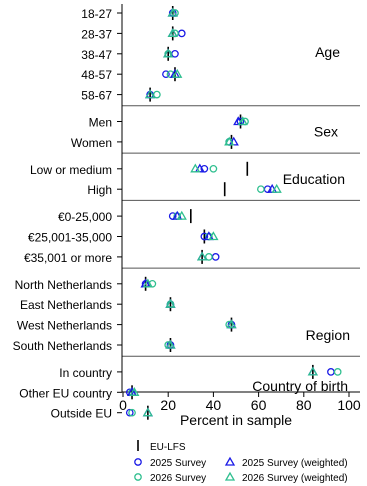 The width and height of the screenshot is (367, 486). I want to click on group-label: Sex, so click(326, 132).